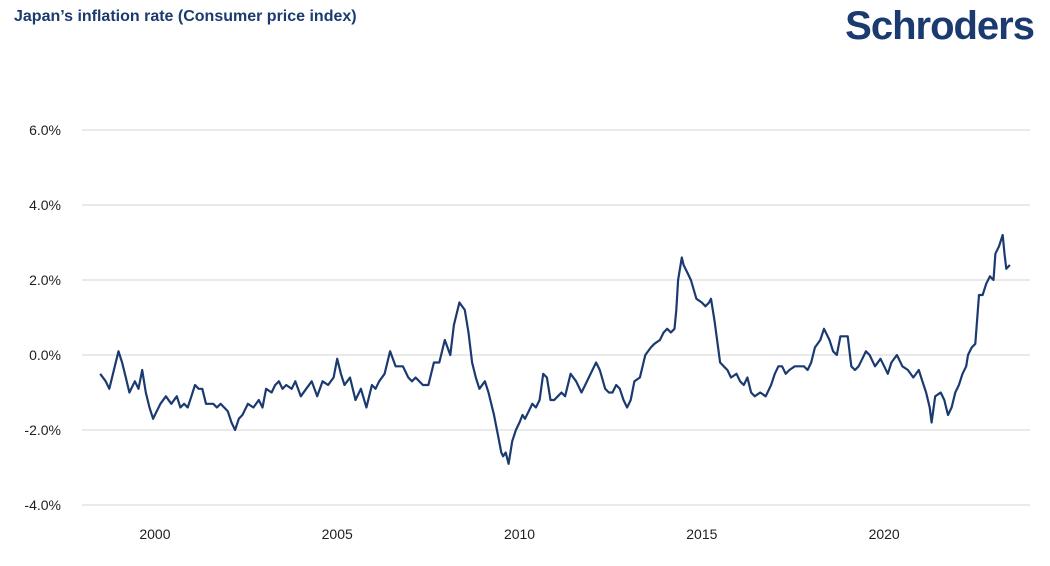 This screenshot has height=566, width=1050. I want to click on x-tick-label: 2010, so click(519, 534).